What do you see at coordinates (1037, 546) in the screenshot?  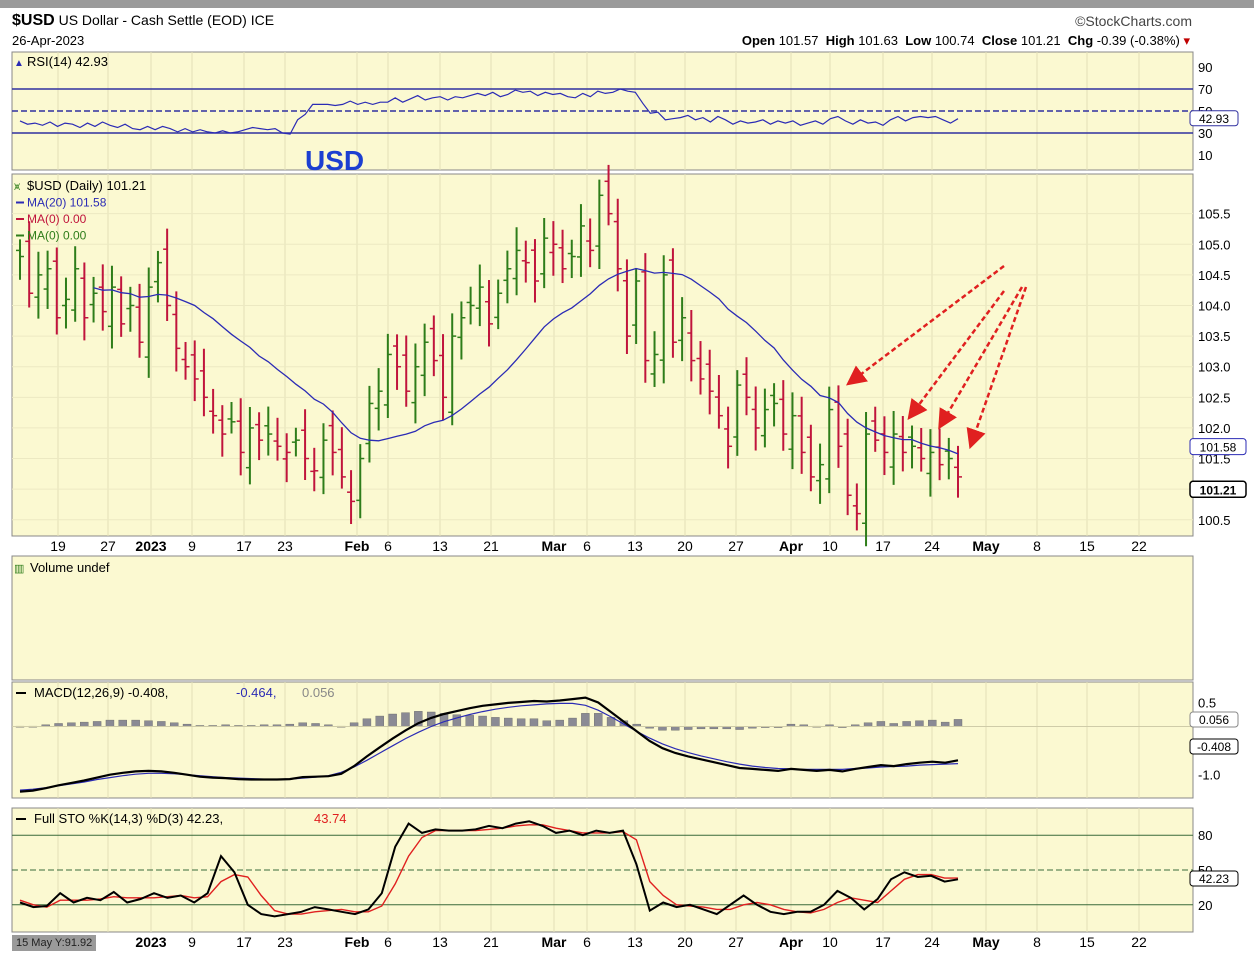 I see `price-date-label: 8` at bounding box center [1037, 546].